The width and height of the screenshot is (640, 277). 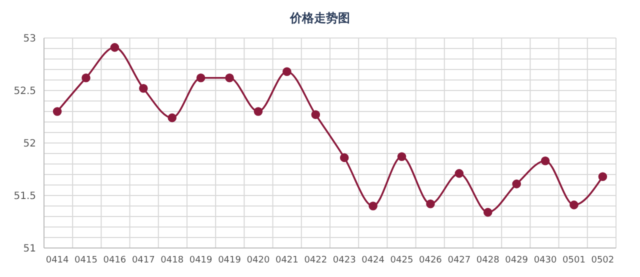 What do you see at coordinates (29, 144) in the screenshot?
I see `y-tick-label: 52` at bounding box center [29, 144].